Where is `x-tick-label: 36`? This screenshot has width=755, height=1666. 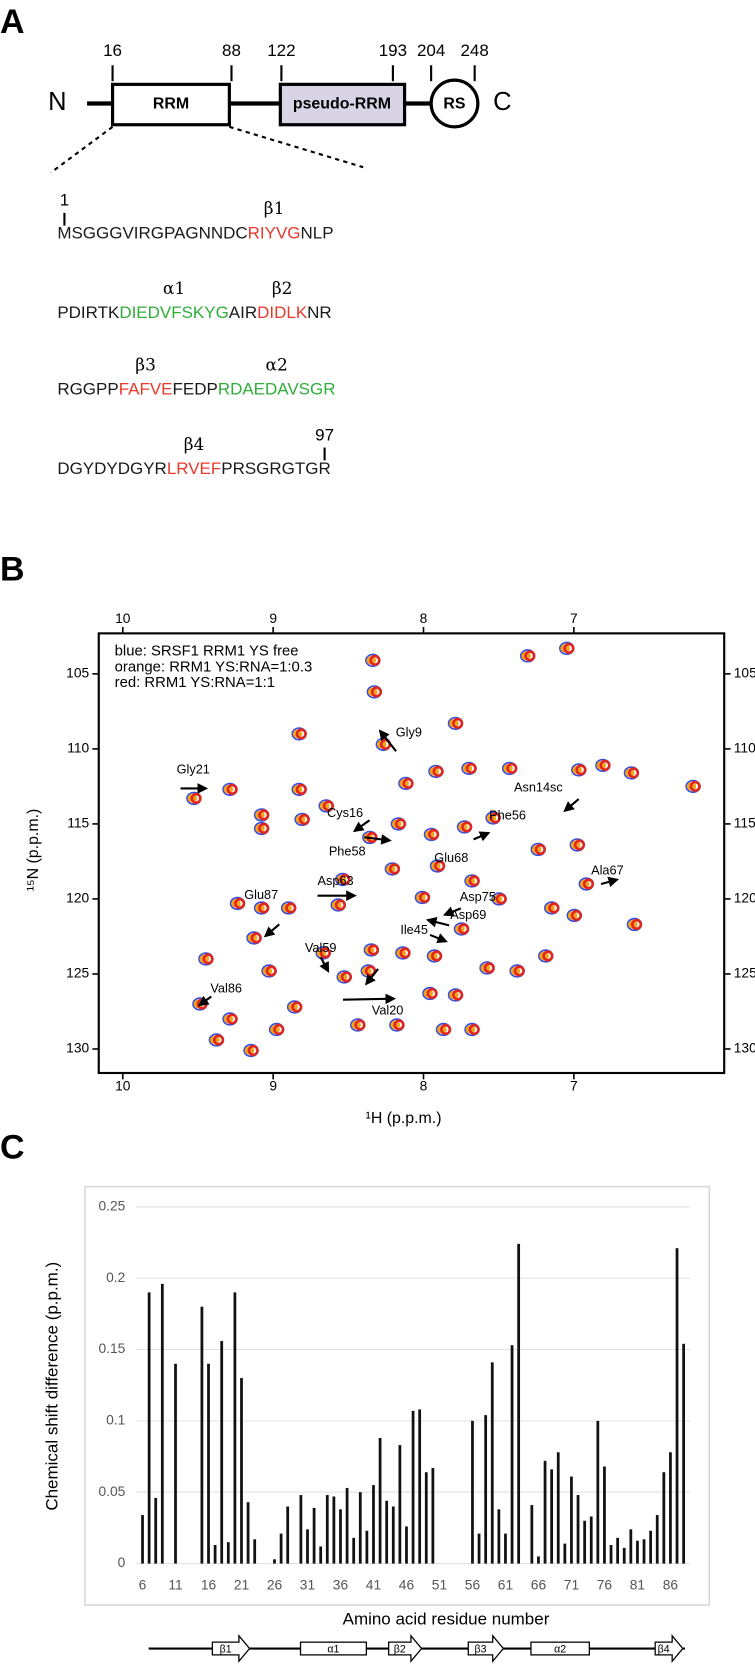 x-tick-label: 36 is located at coordinates (341, 1585).